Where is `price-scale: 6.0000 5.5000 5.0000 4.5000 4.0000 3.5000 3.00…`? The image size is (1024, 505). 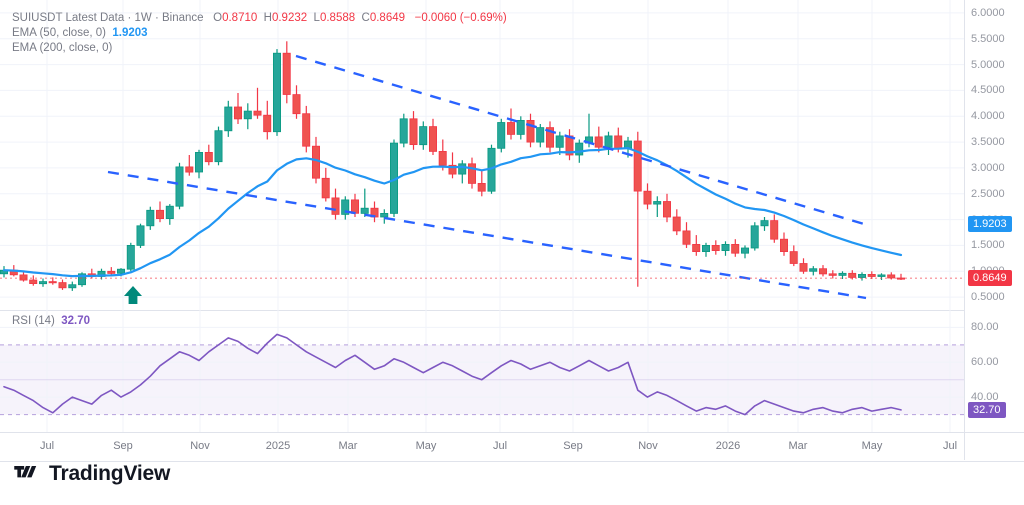 price-scale: 6.0000 5.5000 5.0000 4.5000 4.0000 3.5000 3.00… is located at coordinates (994, 216).